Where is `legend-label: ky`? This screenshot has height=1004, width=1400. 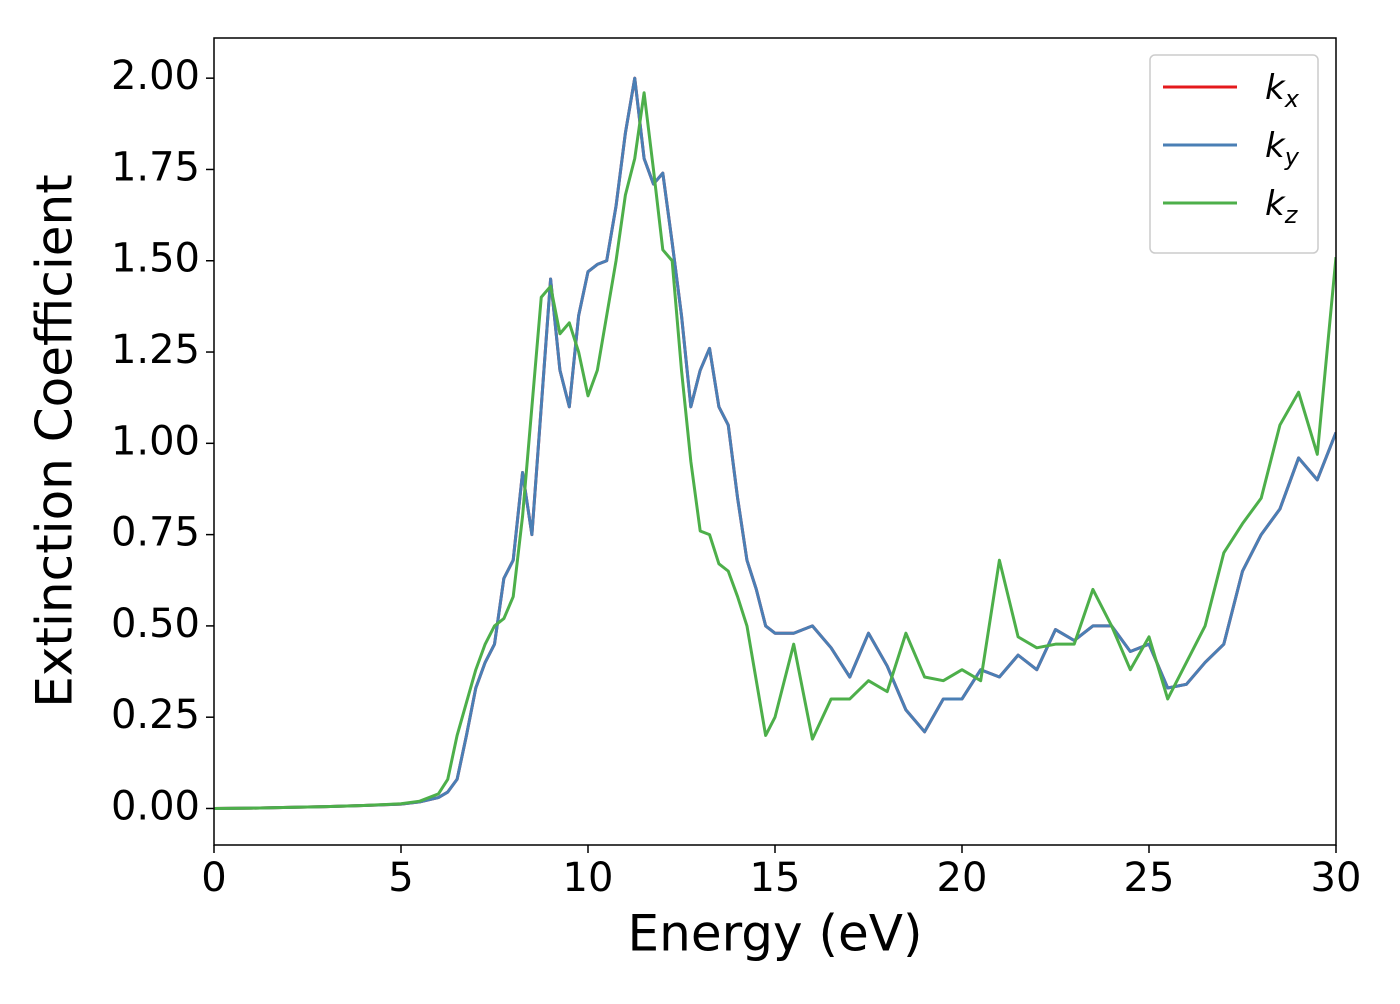
legend-label: ky is located at coordinates (1282, 148).